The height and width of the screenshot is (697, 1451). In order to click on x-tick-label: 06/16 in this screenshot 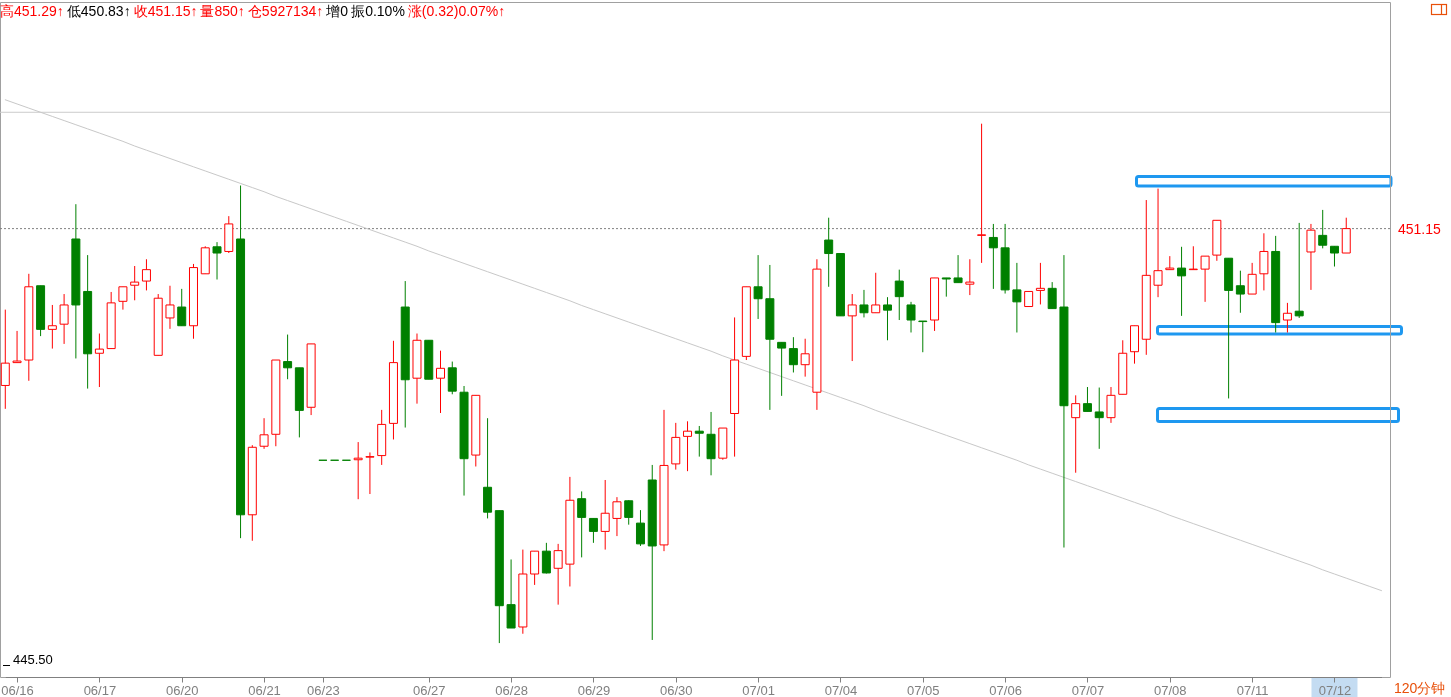, I will do `click(17, 689)`.